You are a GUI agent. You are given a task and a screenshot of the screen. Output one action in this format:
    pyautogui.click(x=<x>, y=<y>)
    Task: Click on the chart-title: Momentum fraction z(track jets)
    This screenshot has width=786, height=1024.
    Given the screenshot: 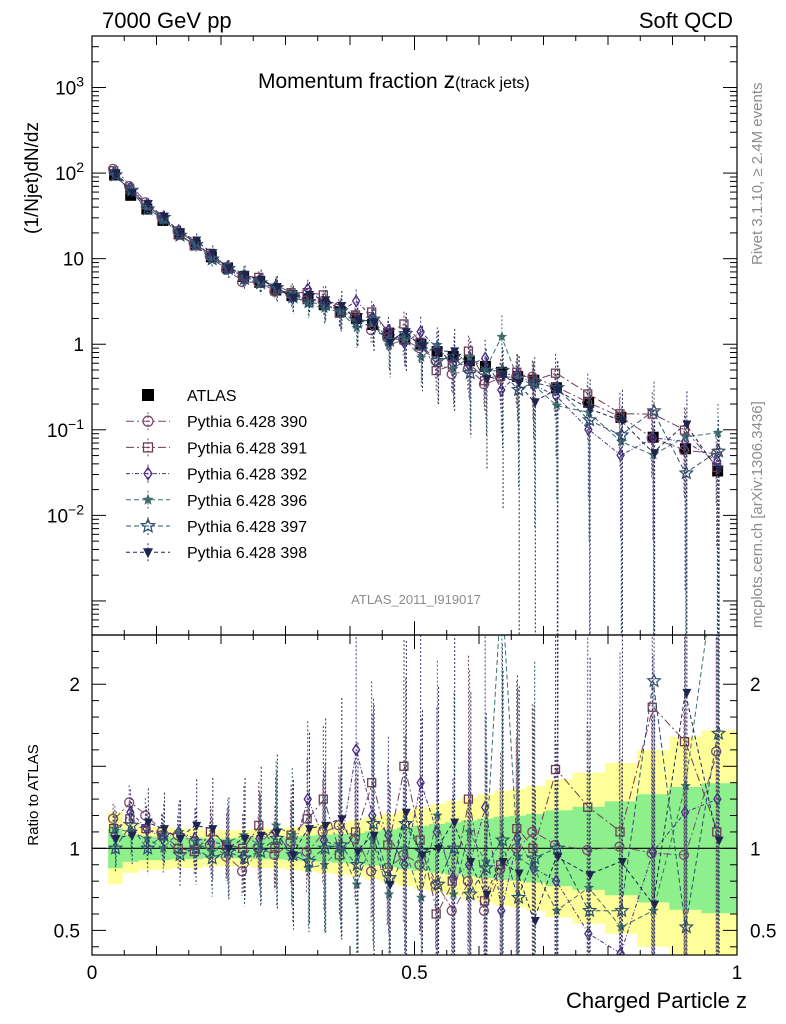 What is the action you would take?
    pyautogui.click(x=394, y=80)
    